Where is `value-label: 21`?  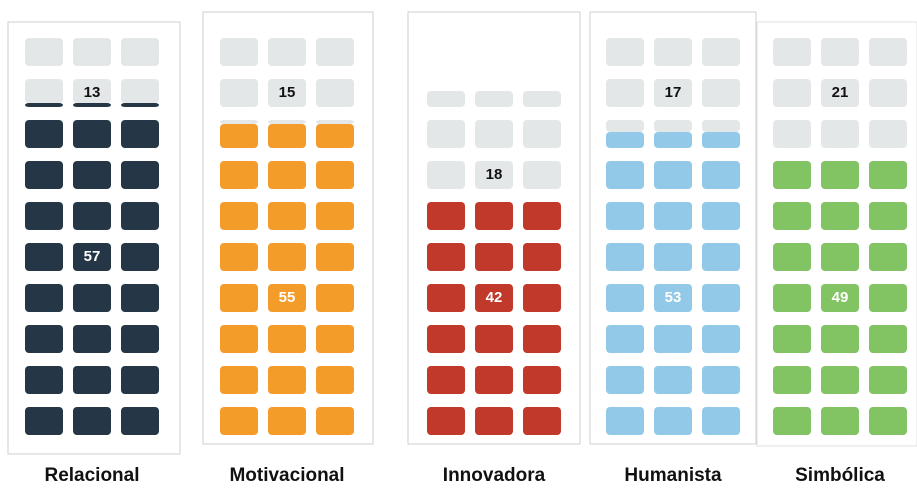
value-label: 21 is located at coordinates (840, 92).